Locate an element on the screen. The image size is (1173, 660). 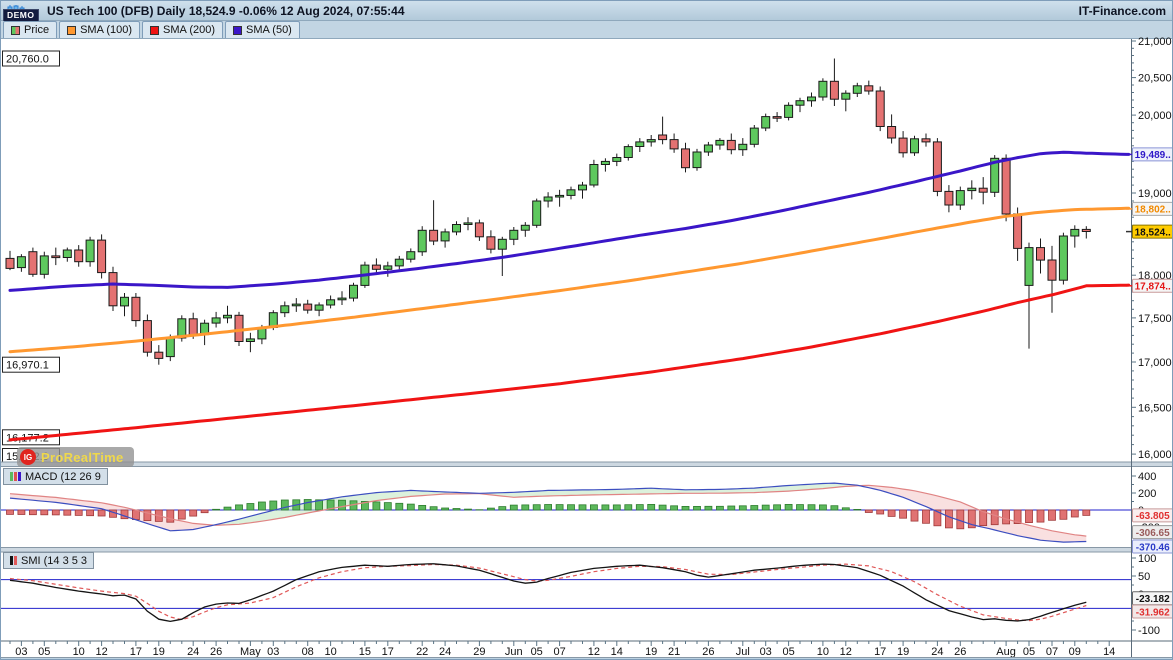
macd-line-value-box: -370.46 is located at coordinates (1152, 546).